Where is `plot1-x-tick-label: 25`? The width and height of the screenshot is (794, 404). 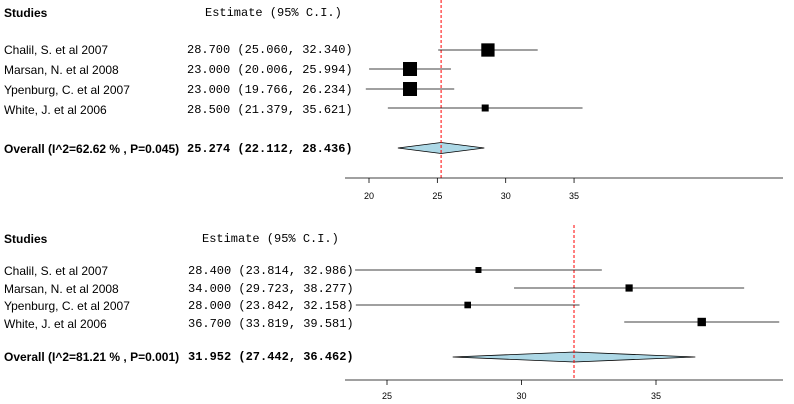
plot1-x-tick-label: 25 is located at coordinates (437, 196).